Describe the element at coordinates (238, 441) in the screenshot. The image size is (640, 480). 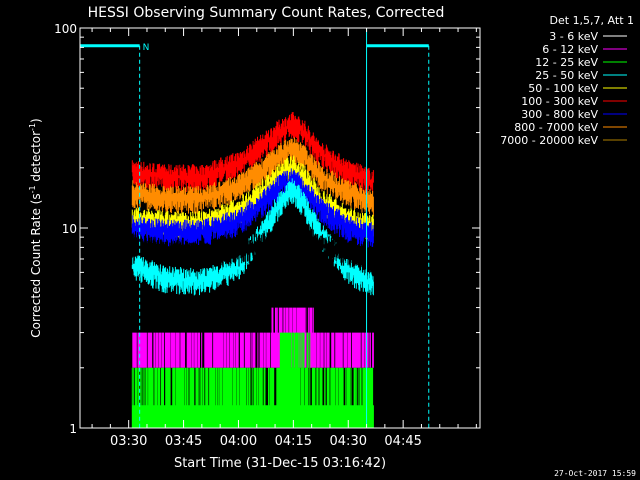
I see `x-tick-label: 04:00` at that location.